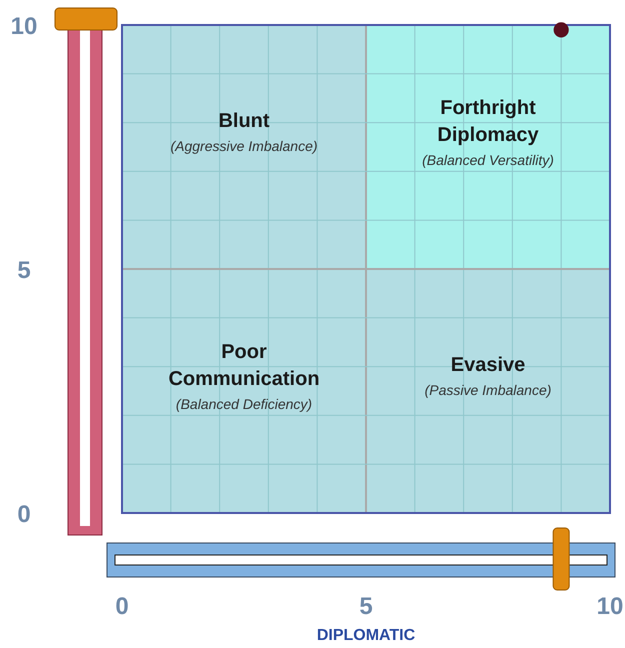  What do you see at coordinates (244, 365) in the screenshot?
I see `annotation: Poor Communication` at bounding box center [244, 365].